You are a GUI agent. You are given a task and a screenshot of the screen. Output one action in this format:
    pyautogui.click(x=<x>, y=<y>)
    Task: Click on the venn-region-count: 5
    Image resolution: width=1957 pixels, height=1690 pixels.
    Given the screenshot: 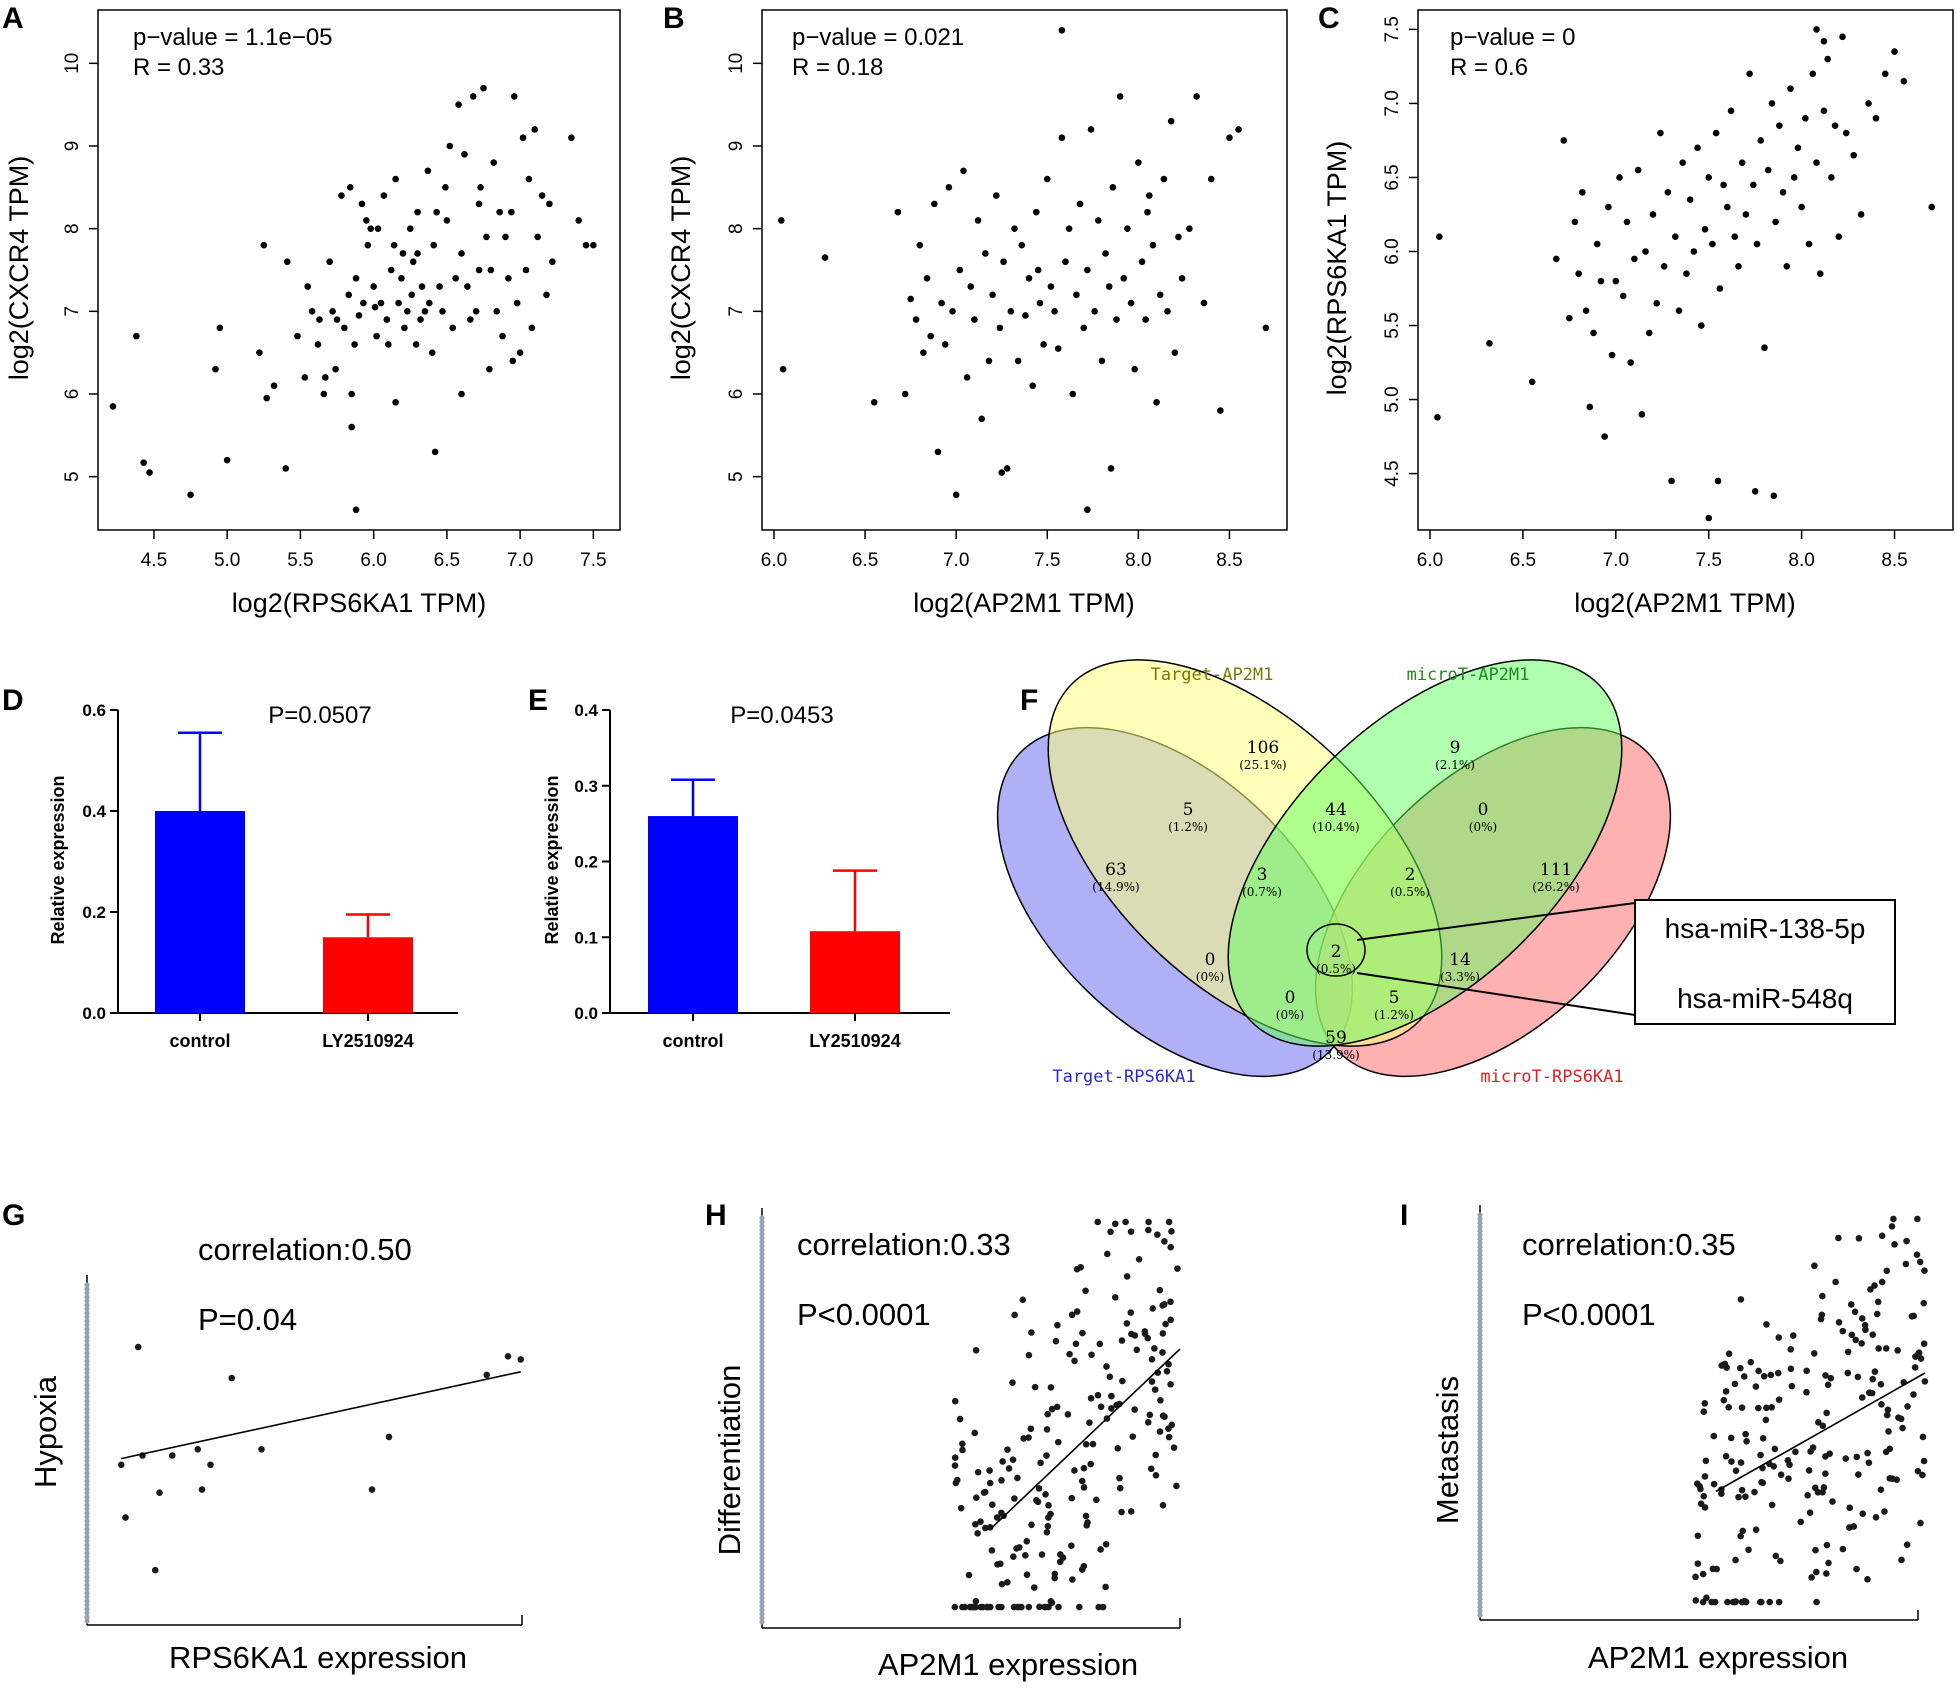 What is the action you would take?
    pyautogui.click(x=1188, y=810)
    